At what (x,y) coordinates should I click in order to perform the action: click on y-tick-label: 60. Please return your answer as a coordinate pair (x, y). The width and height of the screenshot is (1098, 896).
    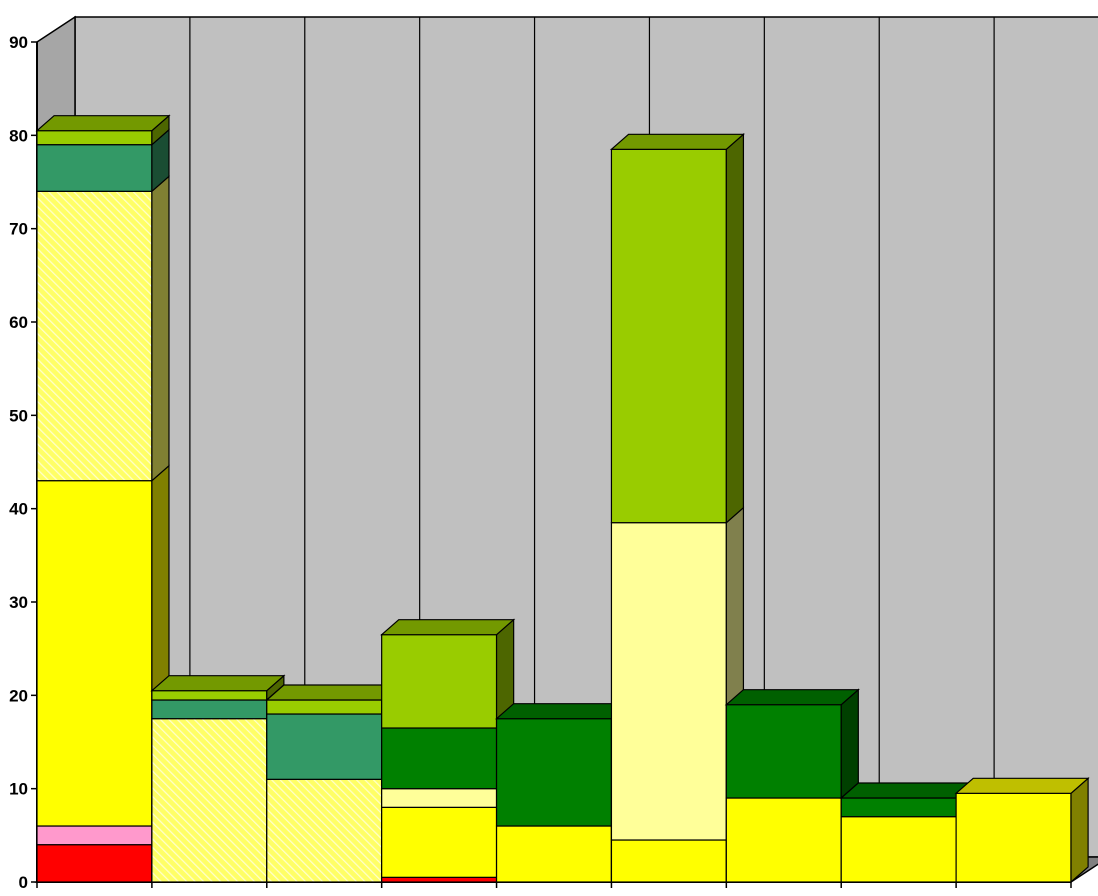
    Looking at the image, I should click on (18, 322).